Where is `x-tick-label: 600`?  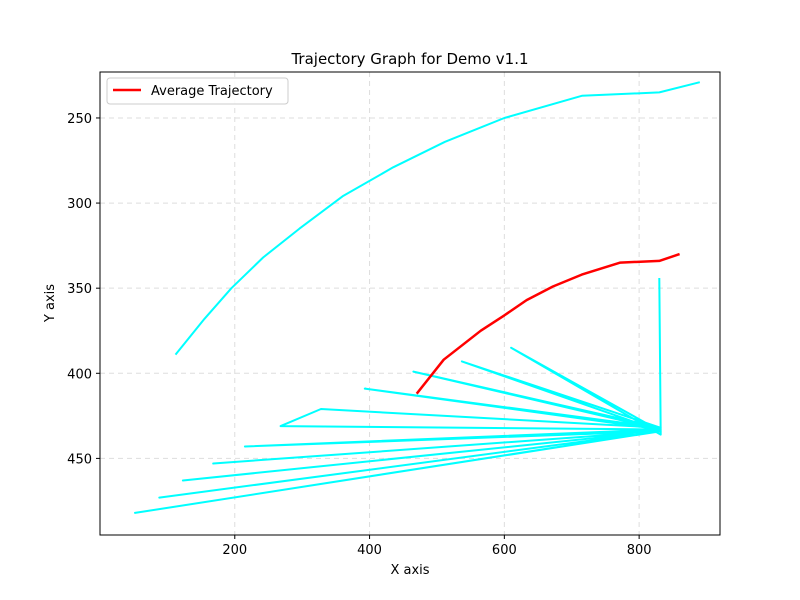 x-tick-label: 600 is located at coordinates (504, 550).